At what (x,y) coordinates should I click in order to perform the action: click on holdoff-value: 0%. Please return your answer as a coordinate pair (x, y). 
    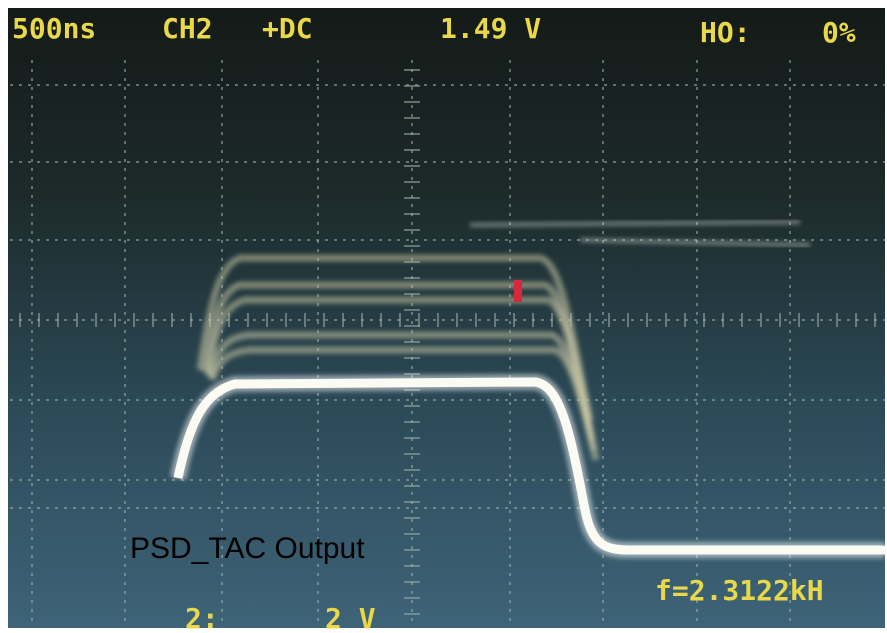
    Looking at the image, I should click on (839, 32).